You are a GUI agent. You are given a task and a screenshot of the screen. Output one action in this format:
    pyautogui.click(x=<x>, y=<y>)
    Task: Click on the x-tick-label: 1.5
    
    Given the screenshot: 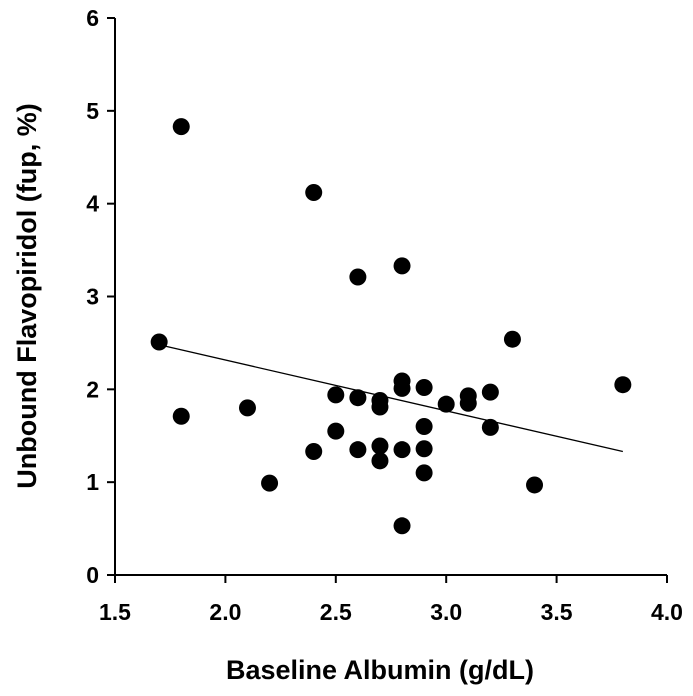 What is the action you would take?
    pyautogui.click(x=115, y=612)
    